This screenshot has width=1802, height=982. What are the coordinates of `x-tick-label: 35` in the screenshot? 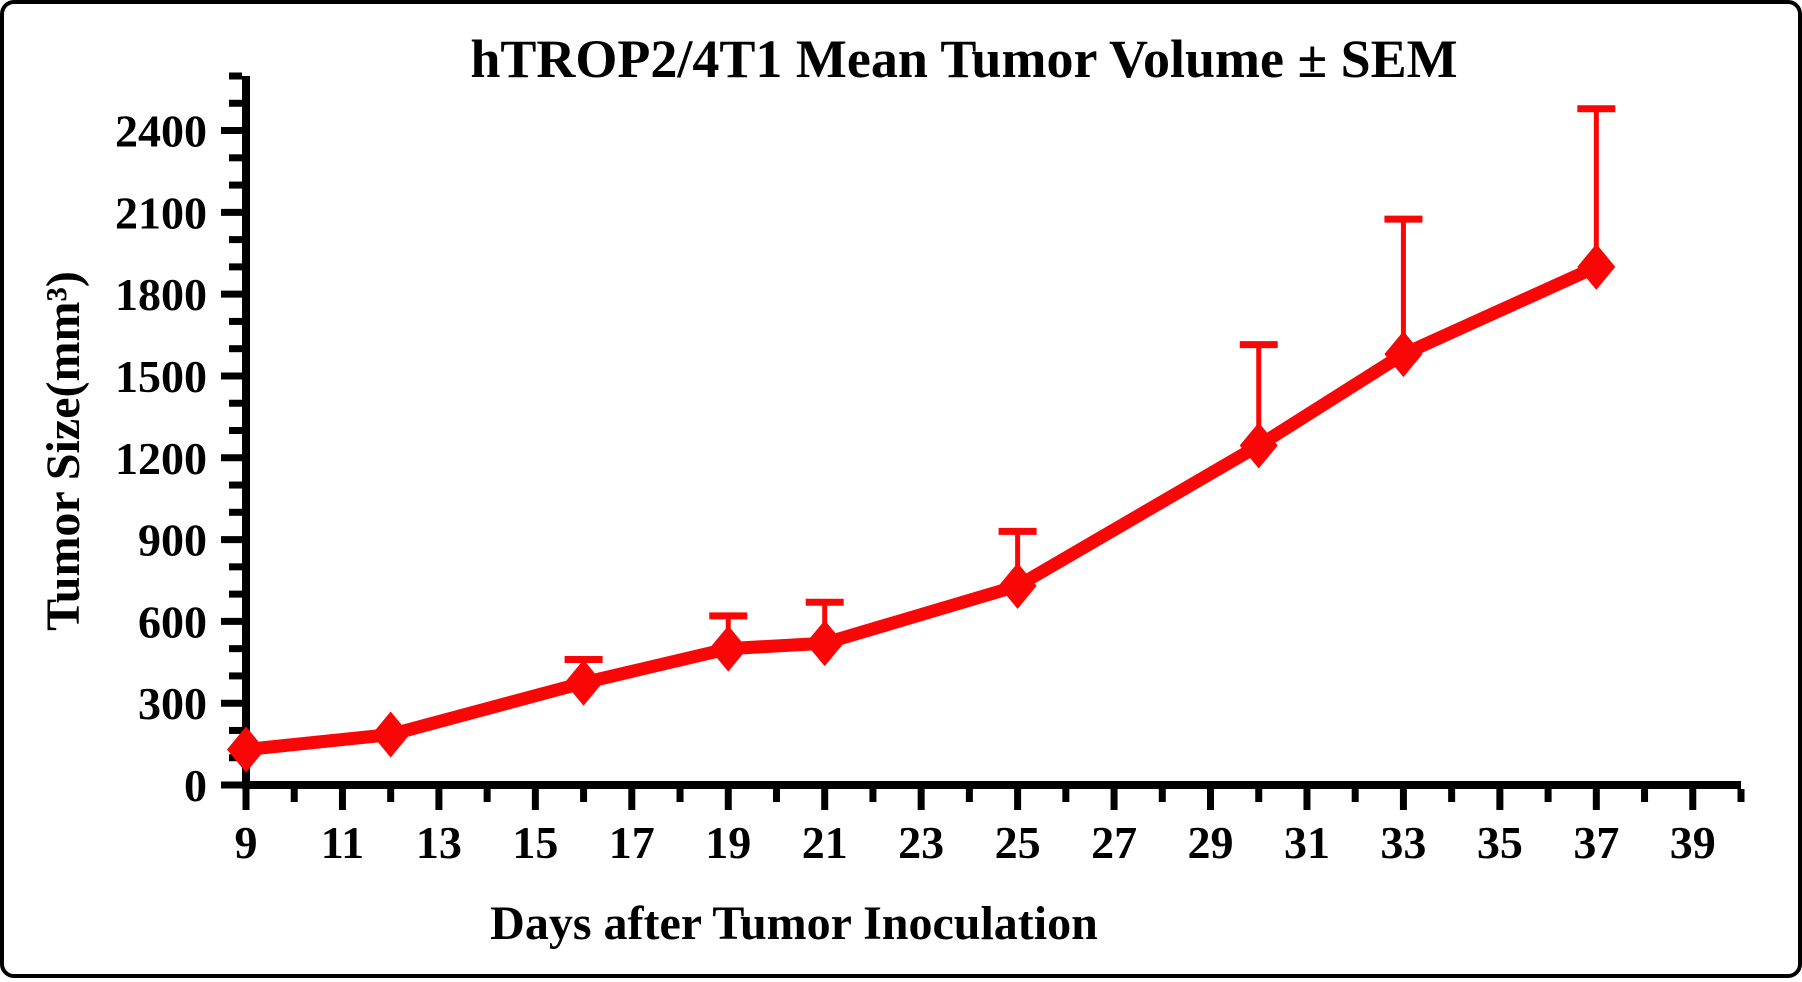 It's located at (1500, 842).